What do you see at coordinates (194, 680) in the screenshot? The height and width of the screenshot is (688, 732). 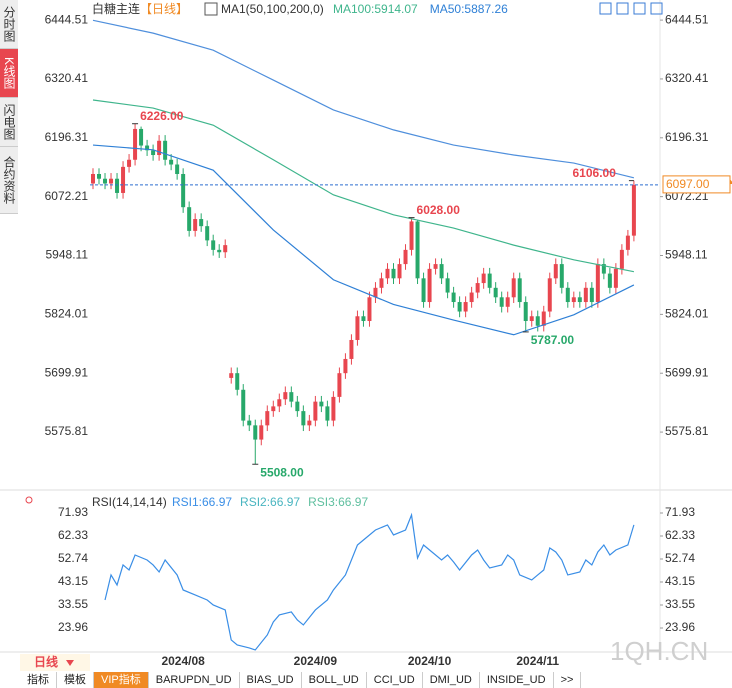 I see `indicator-tab: BARUPDN_UD` at bounding box center [194, 680].